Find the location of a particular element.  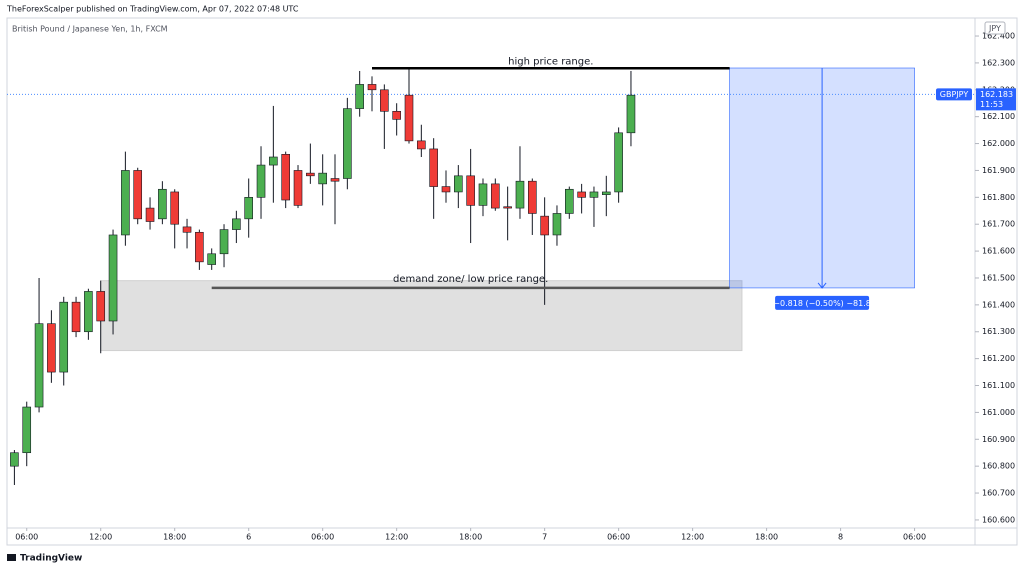

x-tick-label: 7 is located at coordinates (544, 537).